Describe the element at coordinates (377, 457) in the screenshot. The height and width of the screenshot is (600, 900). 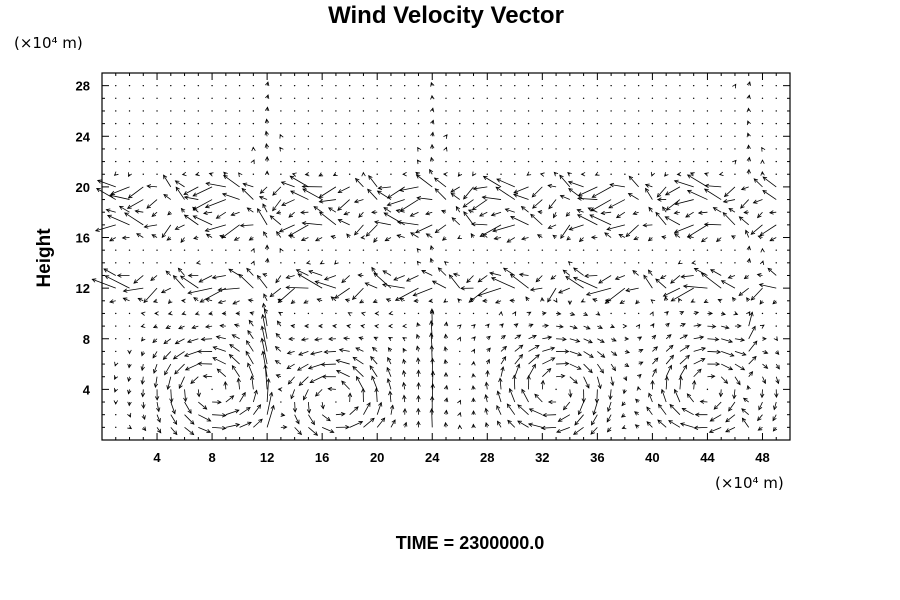
I see `x-tick-label: 20` at that location.